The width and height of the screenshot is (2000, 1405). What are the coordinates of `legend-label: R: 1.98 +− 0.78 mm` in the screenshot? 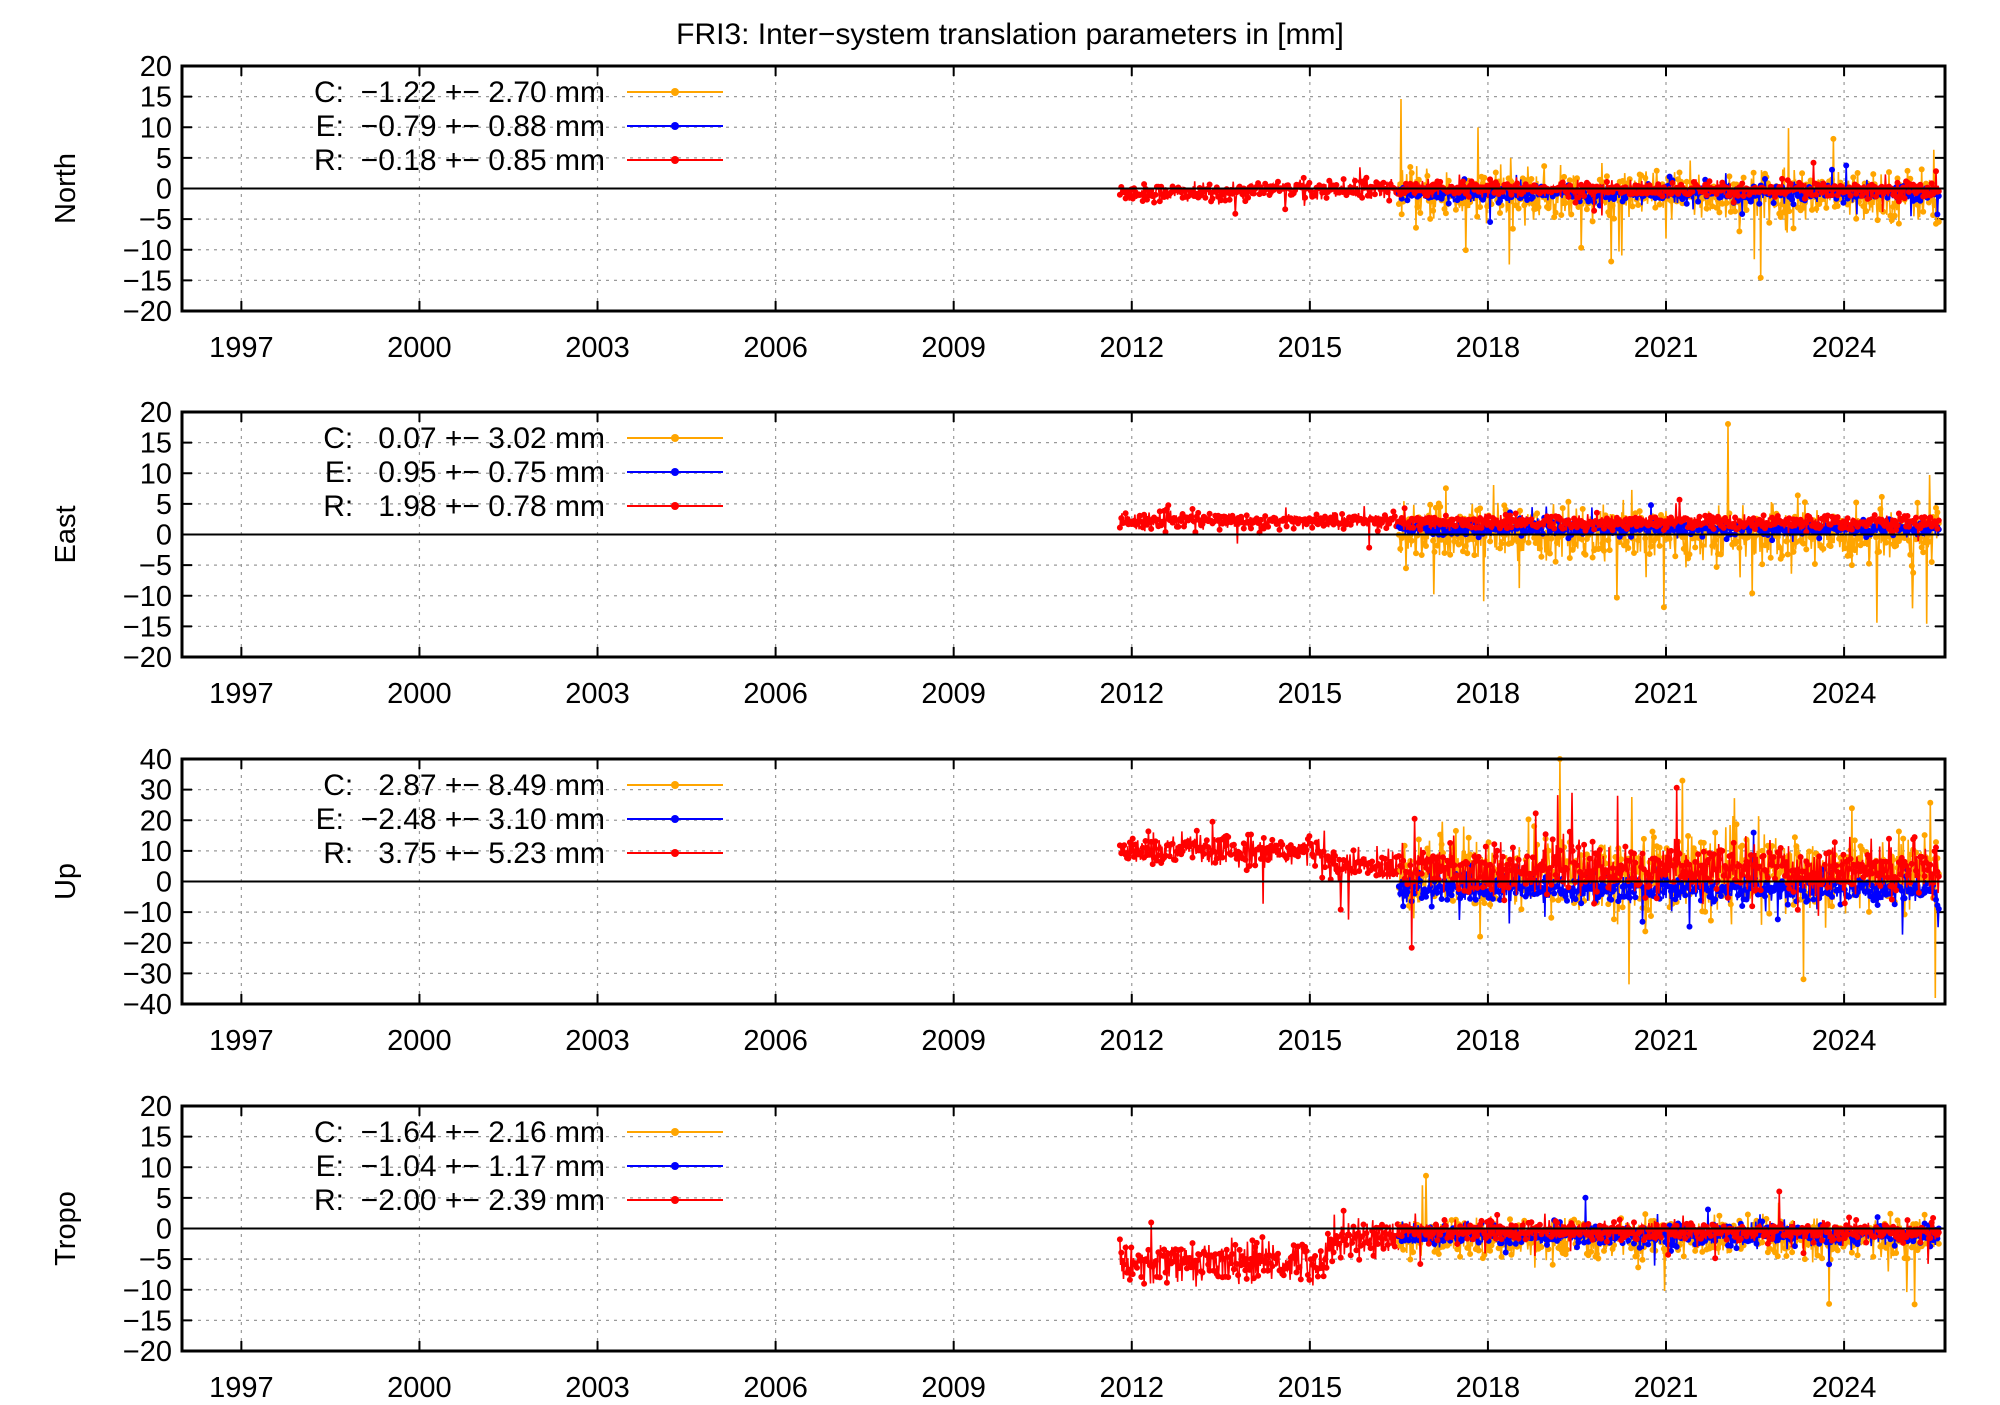 It's located at (464, 506).